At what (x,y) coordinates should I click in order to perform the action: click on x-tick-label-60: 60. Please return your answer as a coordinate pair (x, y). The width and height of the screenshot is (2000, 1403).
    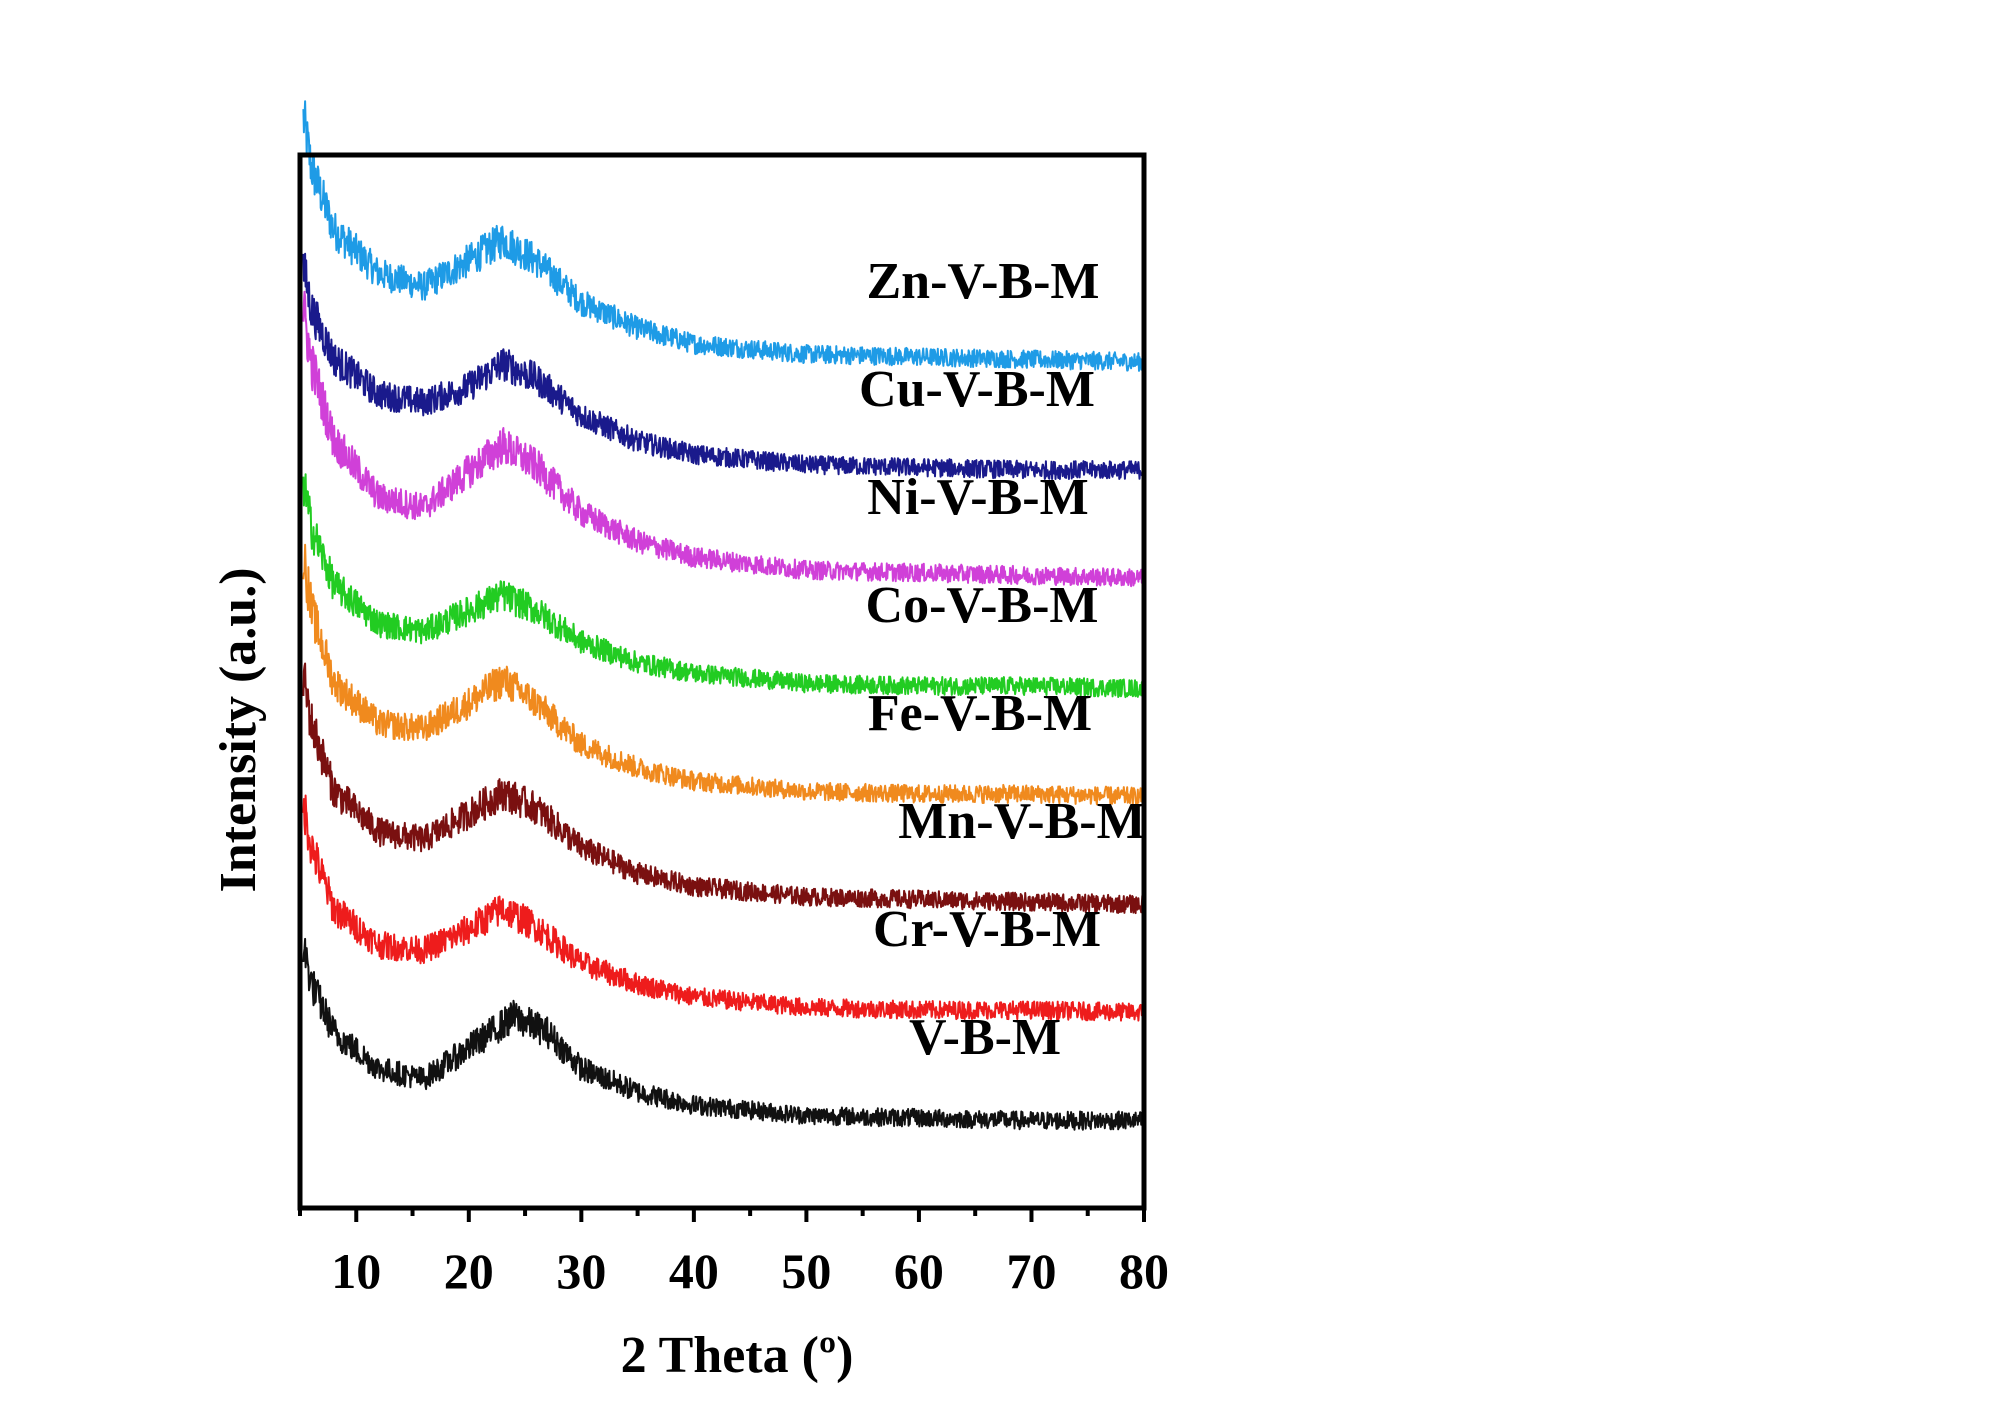
    Looking at the image, I should click on (919, 1271).